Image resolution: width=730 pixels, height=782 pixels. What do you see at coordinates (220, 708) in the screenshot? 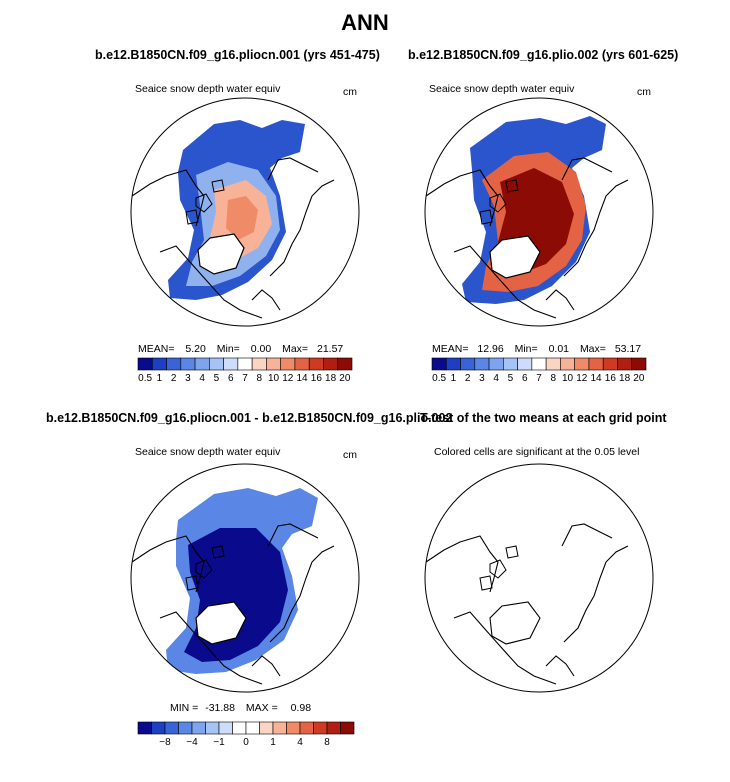
I see `min-value: -31.88` at bounding box center [220, 708].